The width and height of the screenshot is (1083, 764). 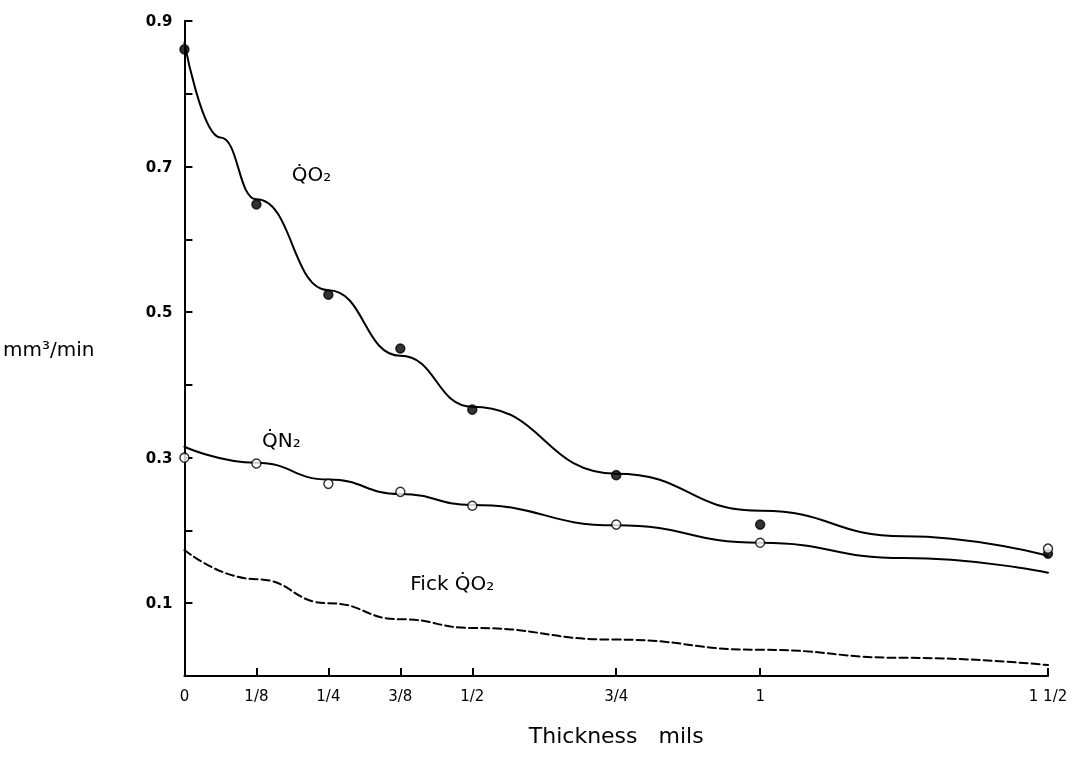 What do you see at coordinates (616, 695) in the screenshot?
I see `x-tick-label: 3/4` at bounding box center [616, 695].